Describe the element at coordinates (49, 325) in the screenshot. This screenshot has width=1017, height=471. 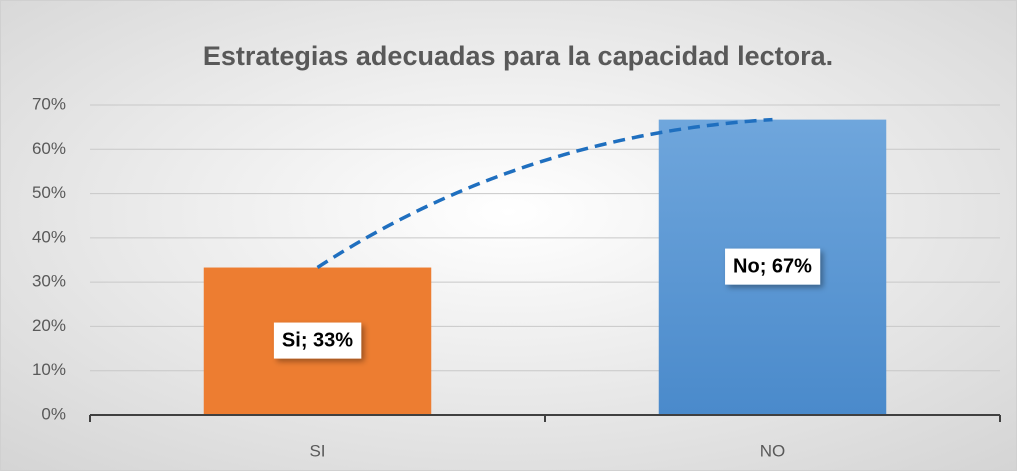
I see `y-tick-label: 20%` at that location.